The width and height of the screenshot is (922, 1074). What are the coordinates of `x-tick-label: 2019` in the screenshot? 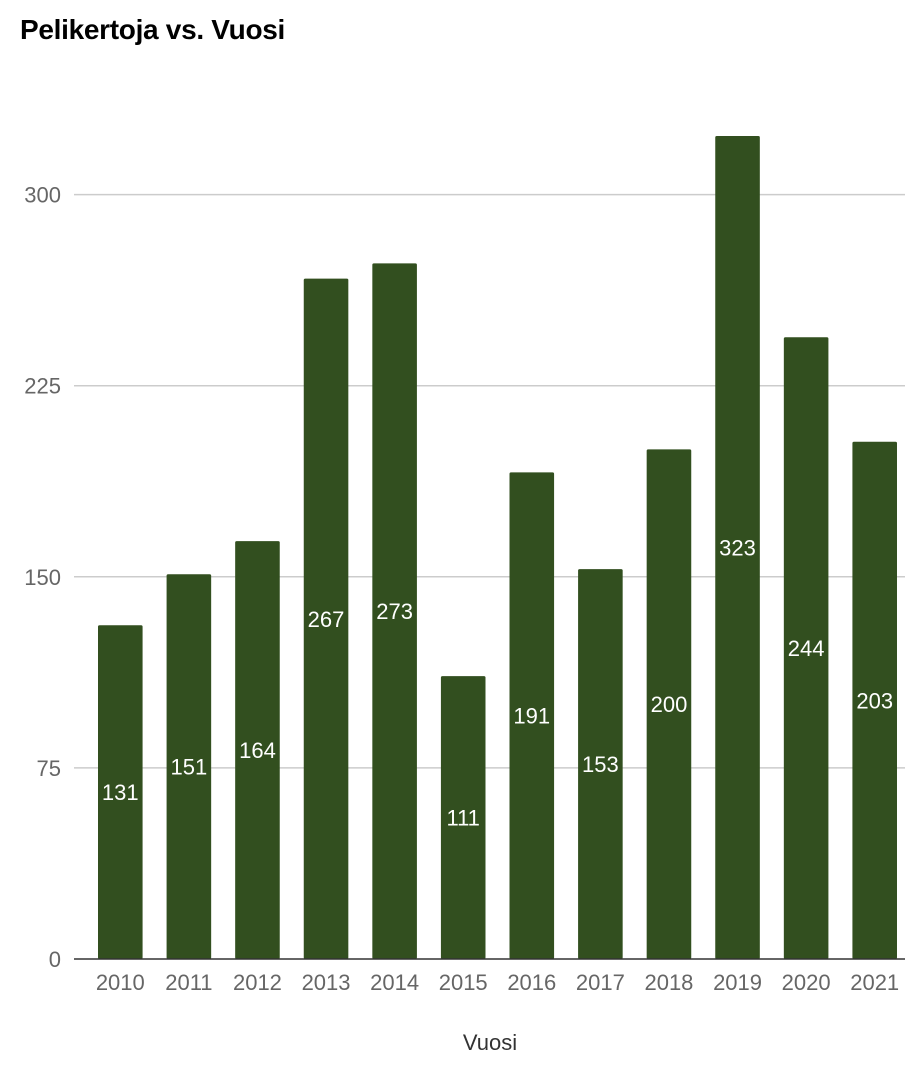 It's located at (737, 982).